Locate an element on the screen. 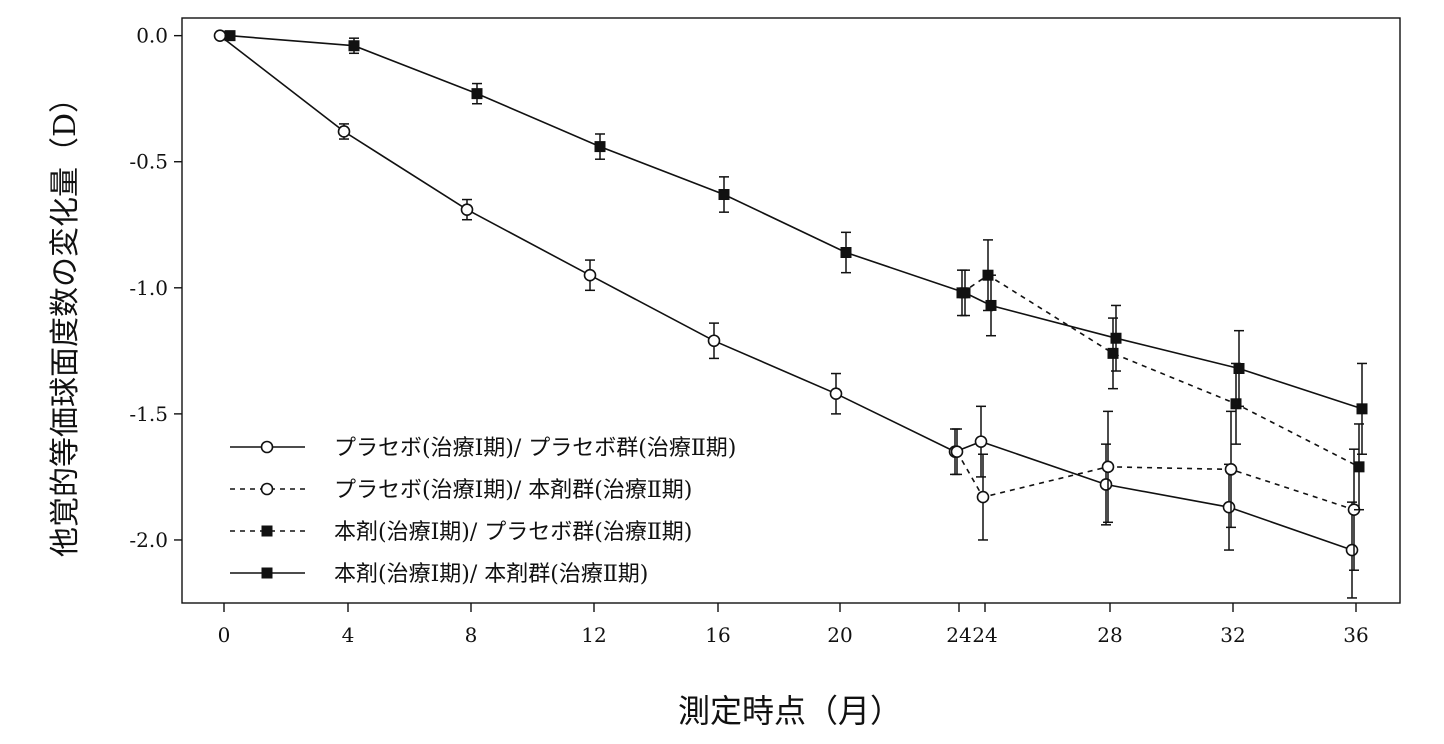  y-axis-ticks: 0.0 -0.5 -1.0 -1.5 -2.0 is located at coordinates (155, 288).